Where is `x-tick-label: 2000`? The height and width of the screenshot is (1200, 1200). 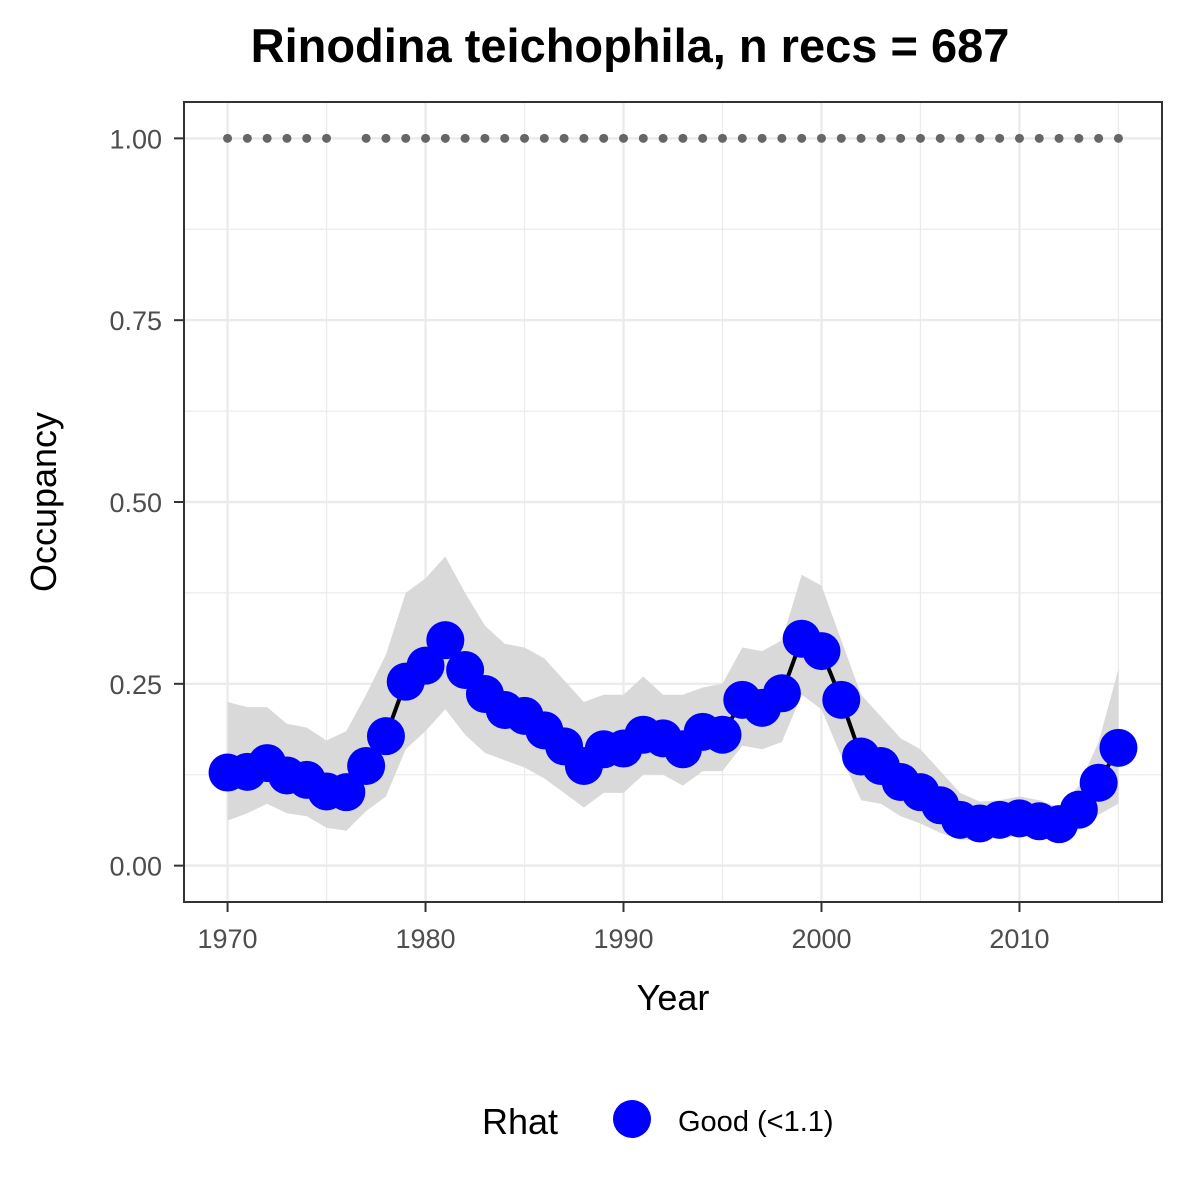 x-tick-label: 2000 is located at coordinates (821, 939).